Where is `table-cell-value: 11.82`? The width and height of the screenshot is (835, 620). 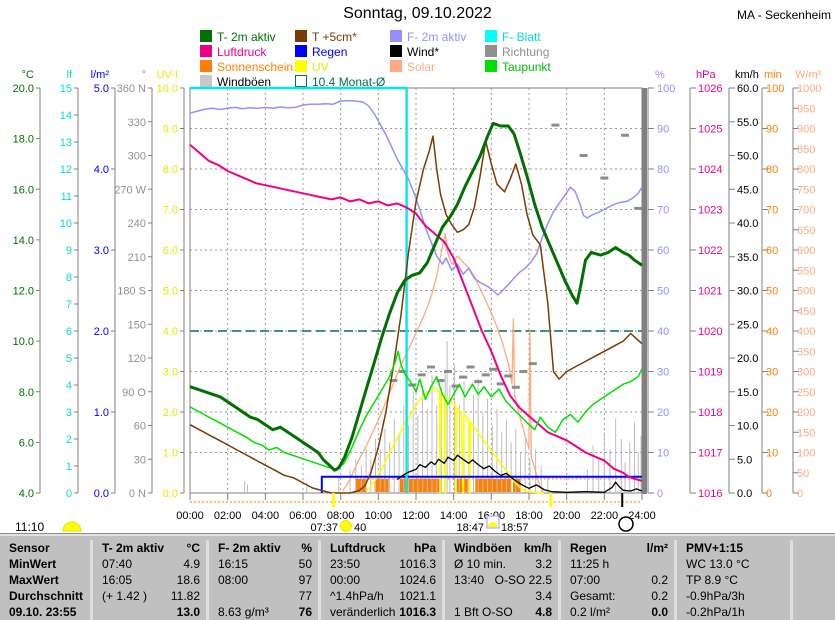
table-cell-value: 11.82 is located at coordinates (185, 596).